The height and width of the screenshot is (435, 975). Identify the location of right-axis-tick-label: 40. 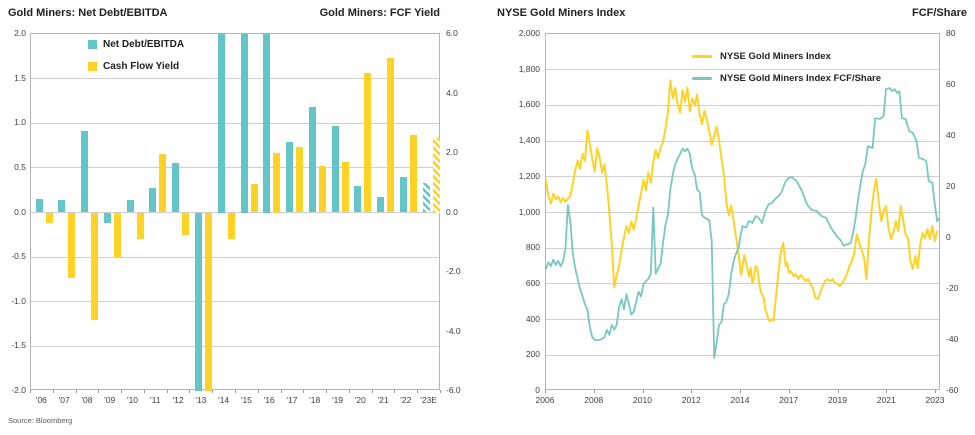
(951, 135).